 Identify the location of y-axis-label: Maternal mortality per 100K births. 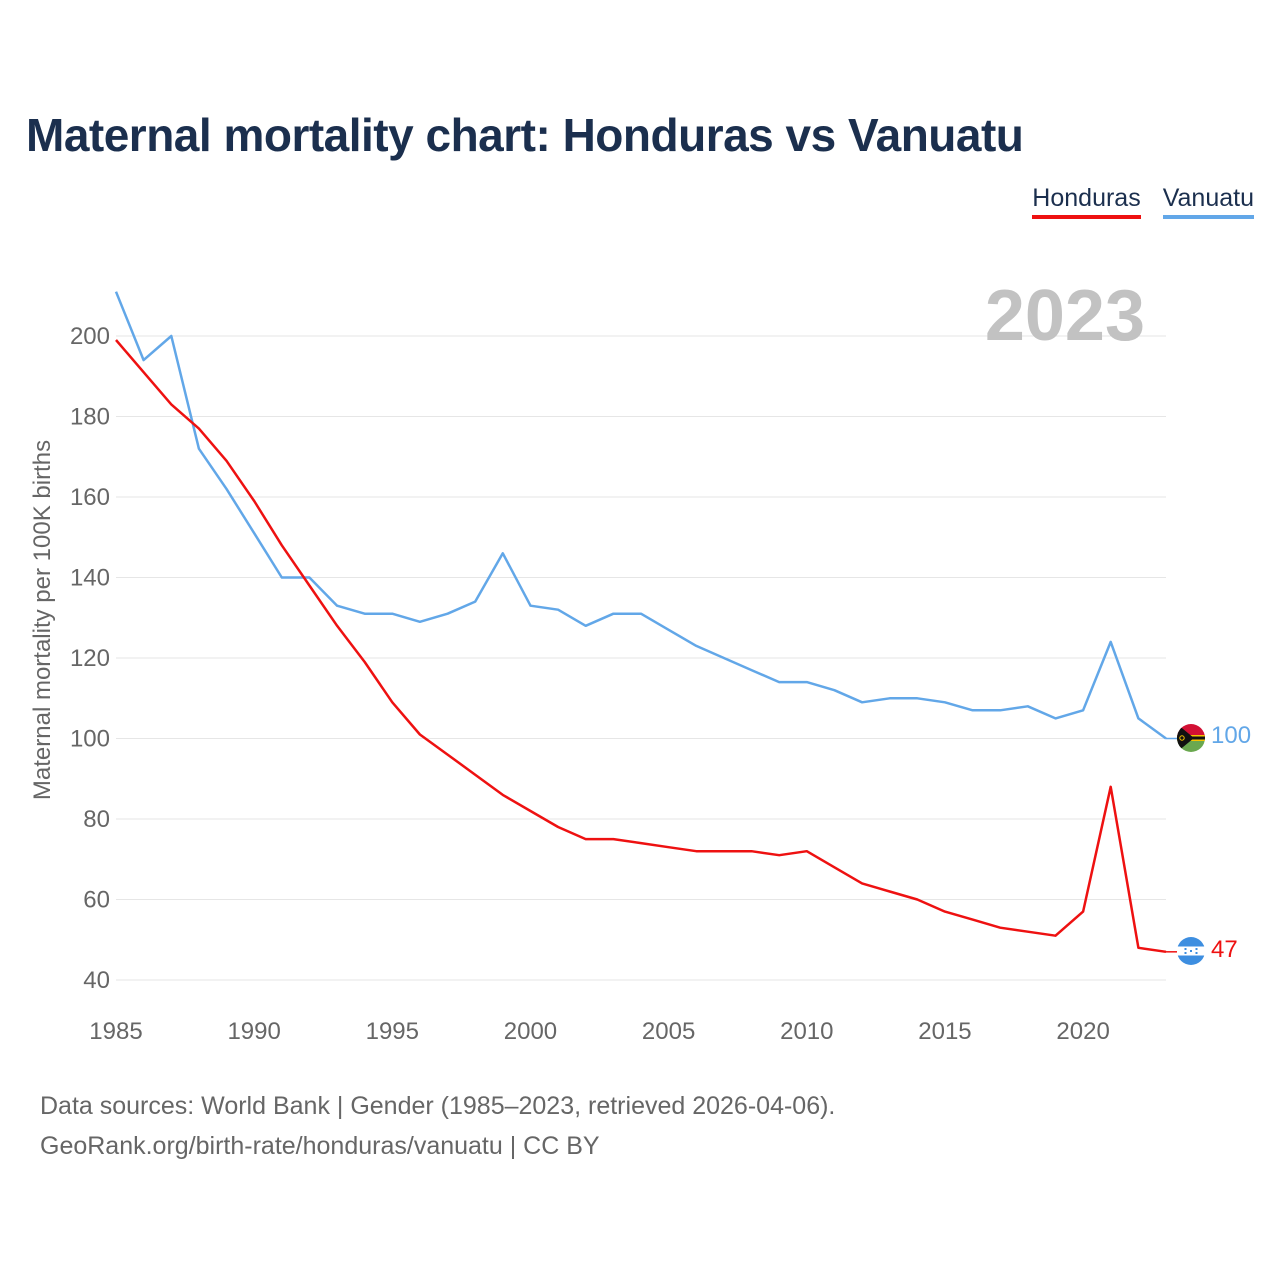
(42, 620).